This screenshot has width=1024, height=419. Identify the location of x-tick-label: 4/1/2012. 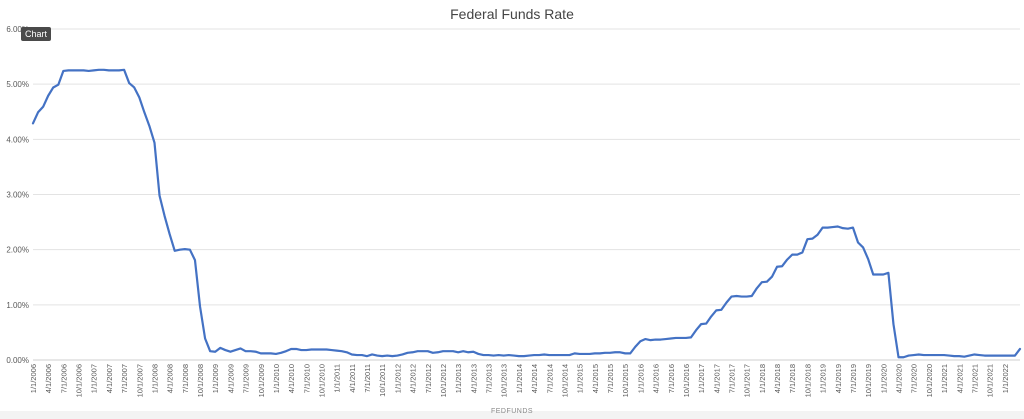
(413, 378).